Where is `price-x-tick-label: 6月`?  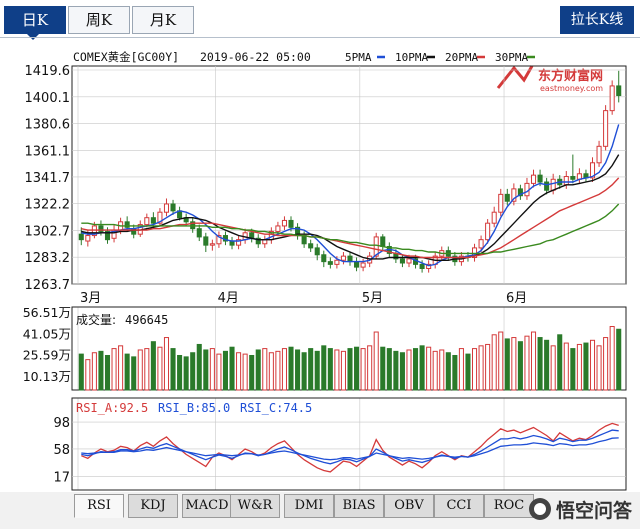
price-x-tick-label: 6月 is located at coordinates (516, 298).